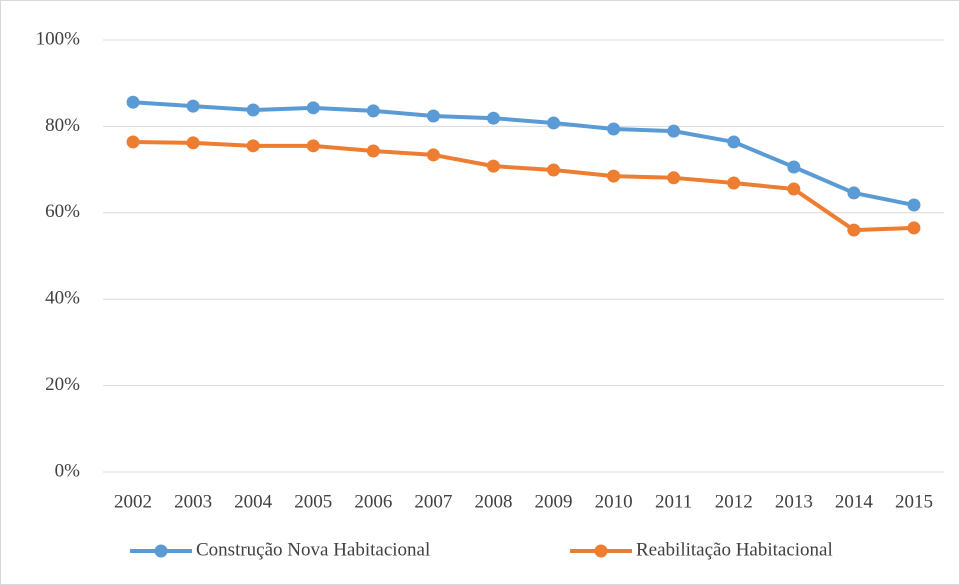  What do you see at coordinates (253, 501) in the screenshot?
I see `x-tick-label: 2004` at bounding box center [253, 501].